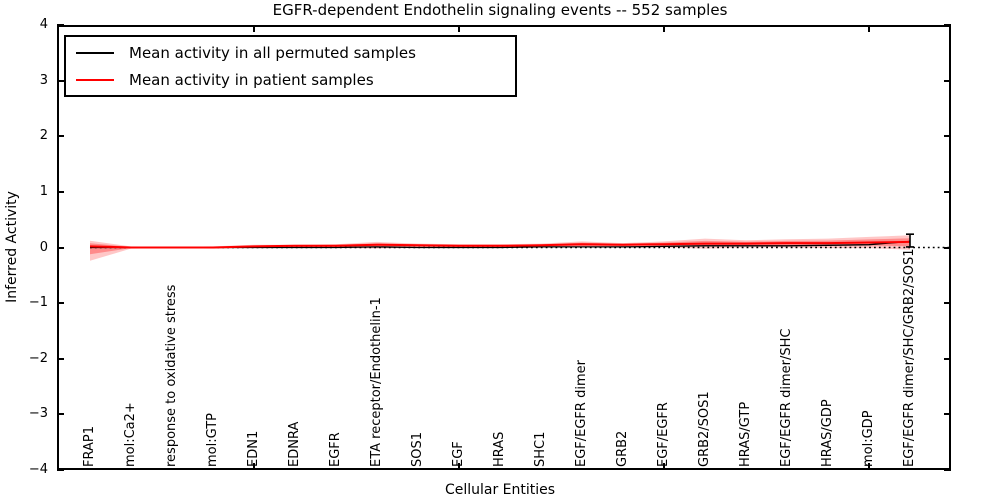  I want to click on x-axis-title: Cellular Entities, so click(500, 490).